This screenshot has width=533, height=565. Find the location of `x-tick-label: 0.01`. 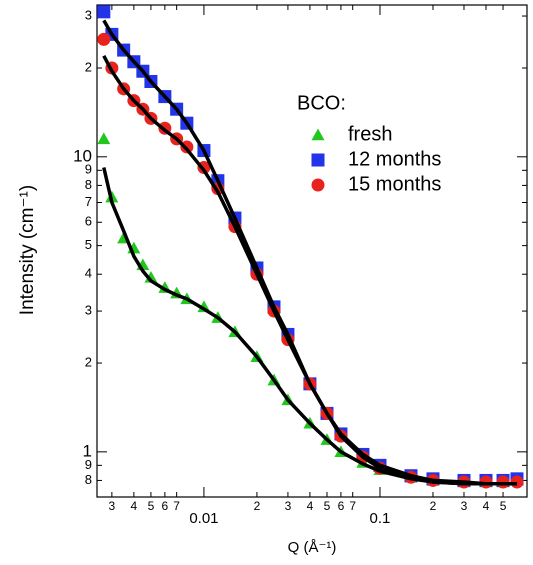

x-tick-label: 0.01 is located at coordinates (203, 518).